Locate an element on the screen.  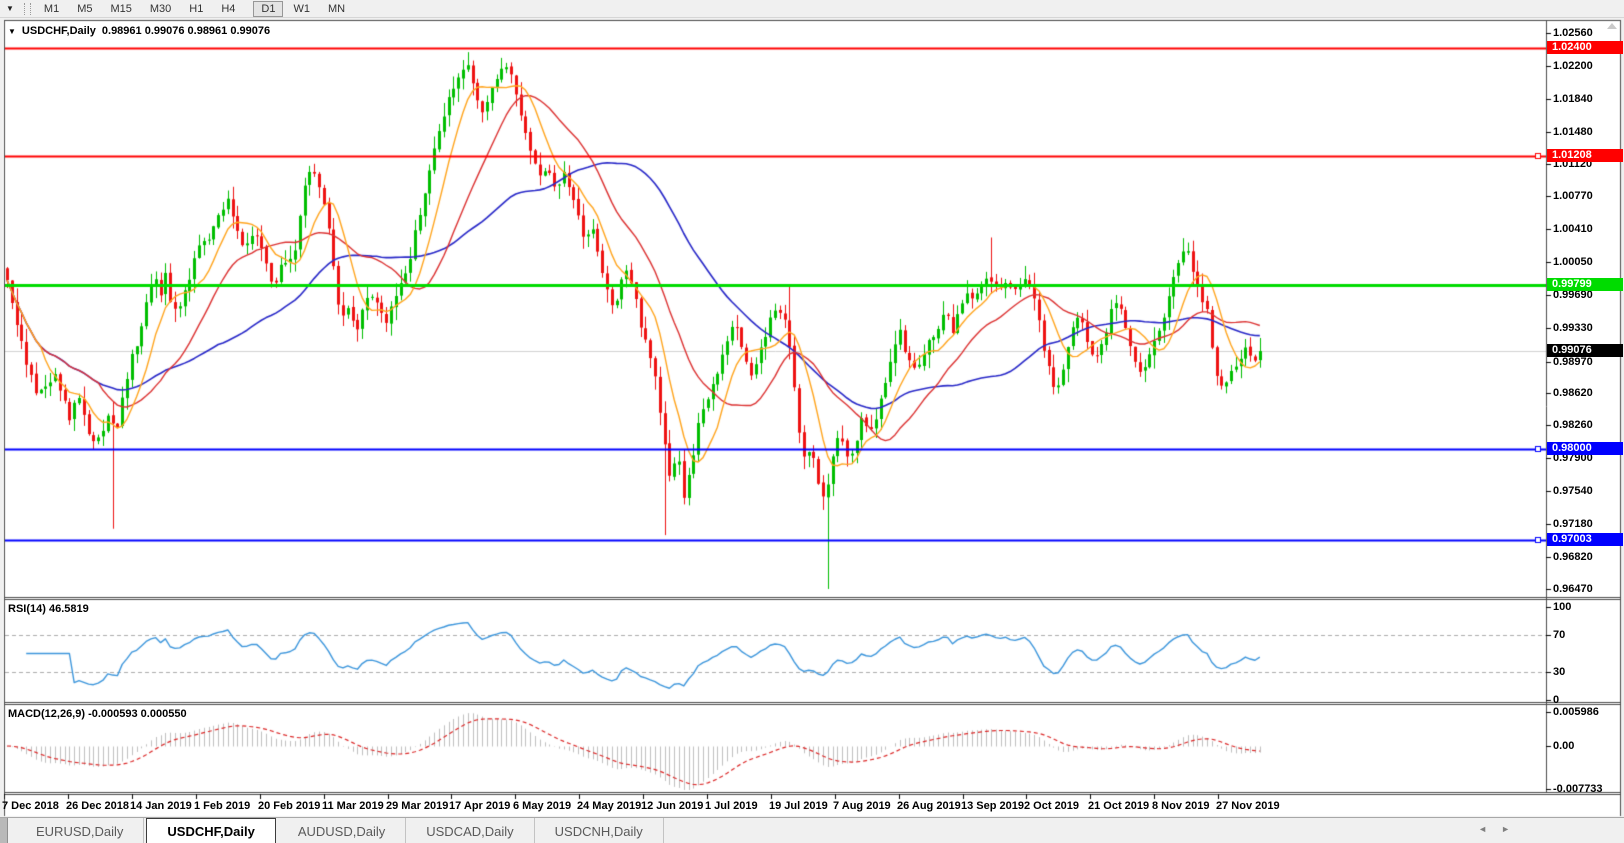
rsi-indicator-label: RSI(14) 46.5819 is located at coordinates (48, 609).